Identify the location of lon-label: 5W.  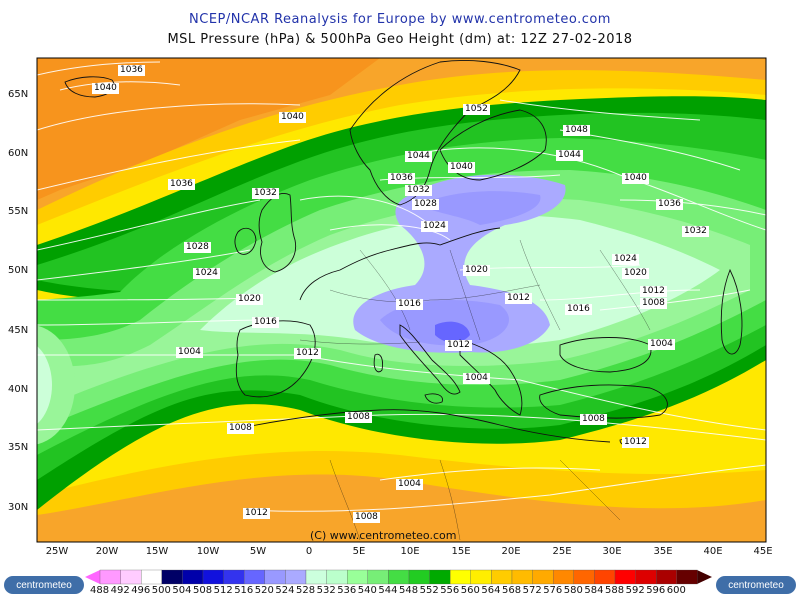
(258, 551).